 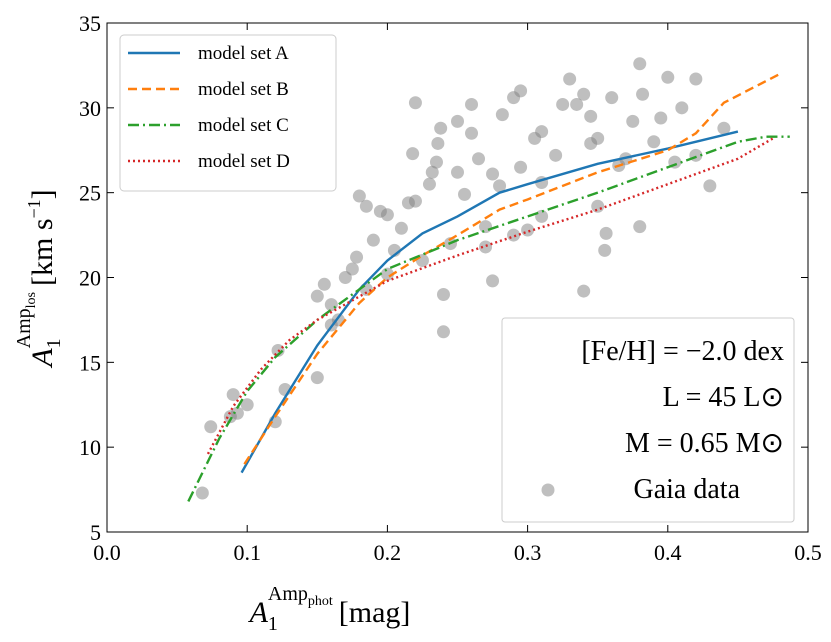 What do you see at coordinates (54, 343) in the screenshot?
I see `y-label-part: 1` at bounding box center [54, 343].